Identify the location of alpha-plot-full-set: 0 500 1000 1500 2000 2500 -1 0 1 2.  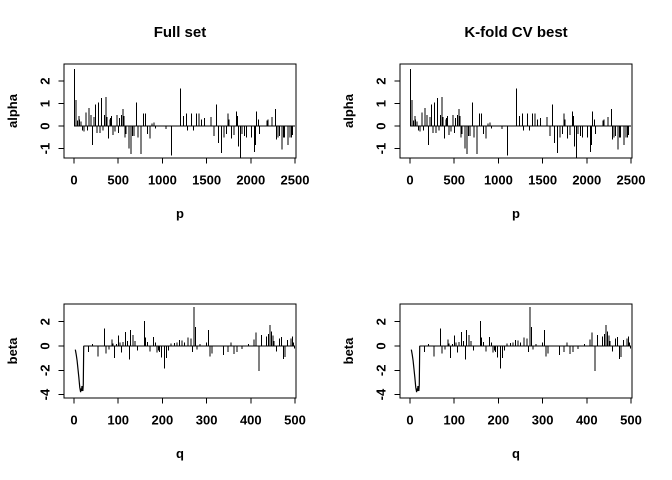
(174, 125).